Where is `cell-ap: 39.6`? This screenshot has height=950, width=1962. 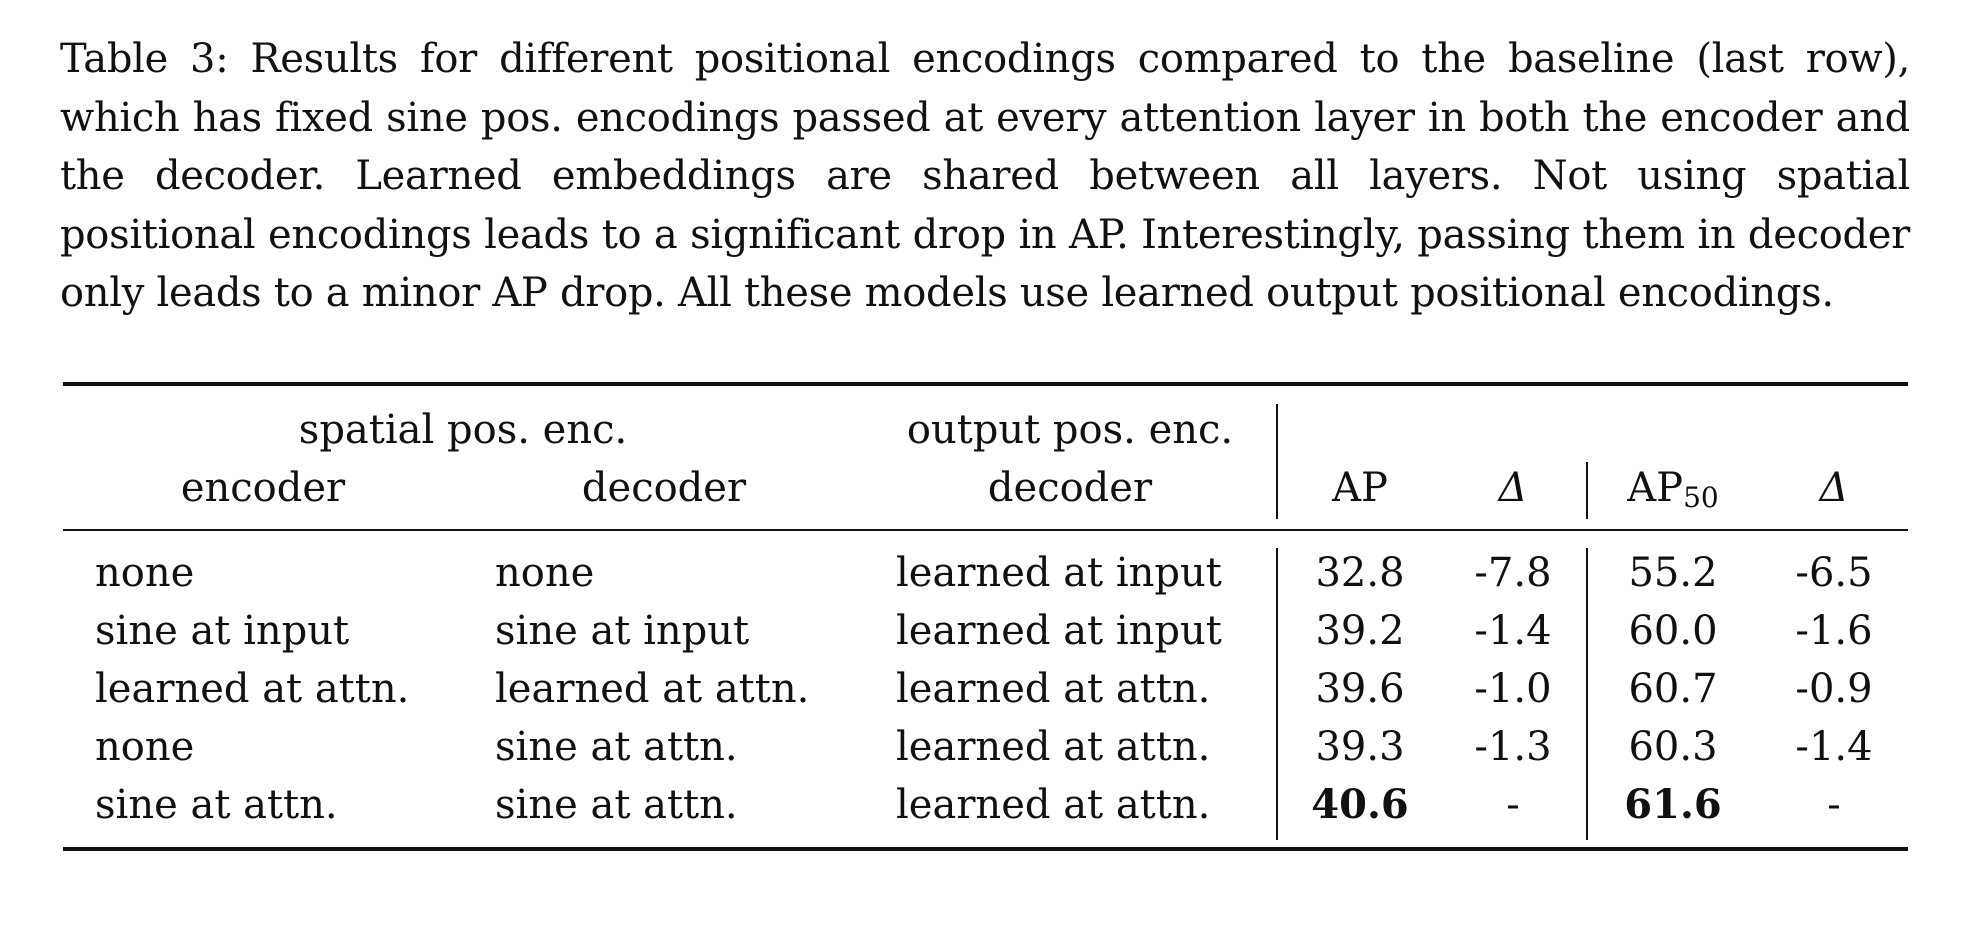
cell-ap: 39.6 is located at coordinates (1360, 689).